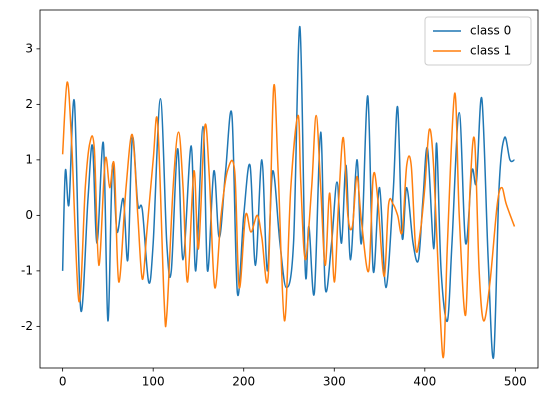 Image resolution: width=546 pixels, height=413 pixels. Describe the element at coordinates (490, 31) in the screenshot. I see `legend-label: class 0` at that location.